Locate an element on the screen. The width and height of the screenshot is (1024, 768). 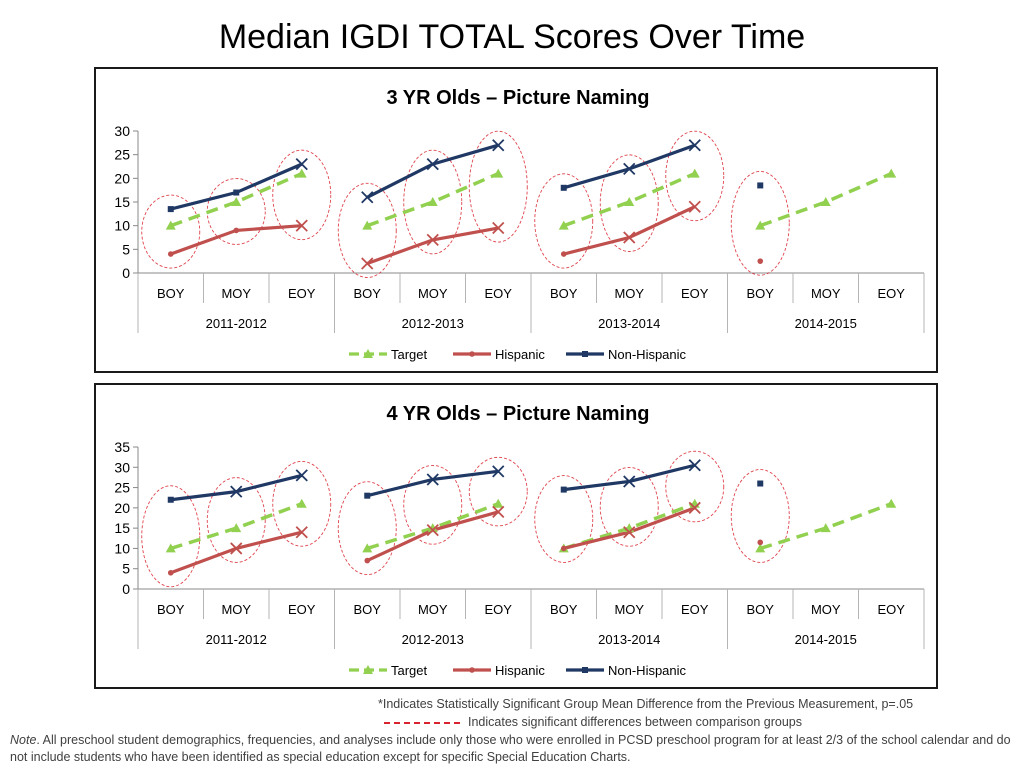
chart-title: 3 YR Olds – Picture Naming is located at coordinates (517, 98).